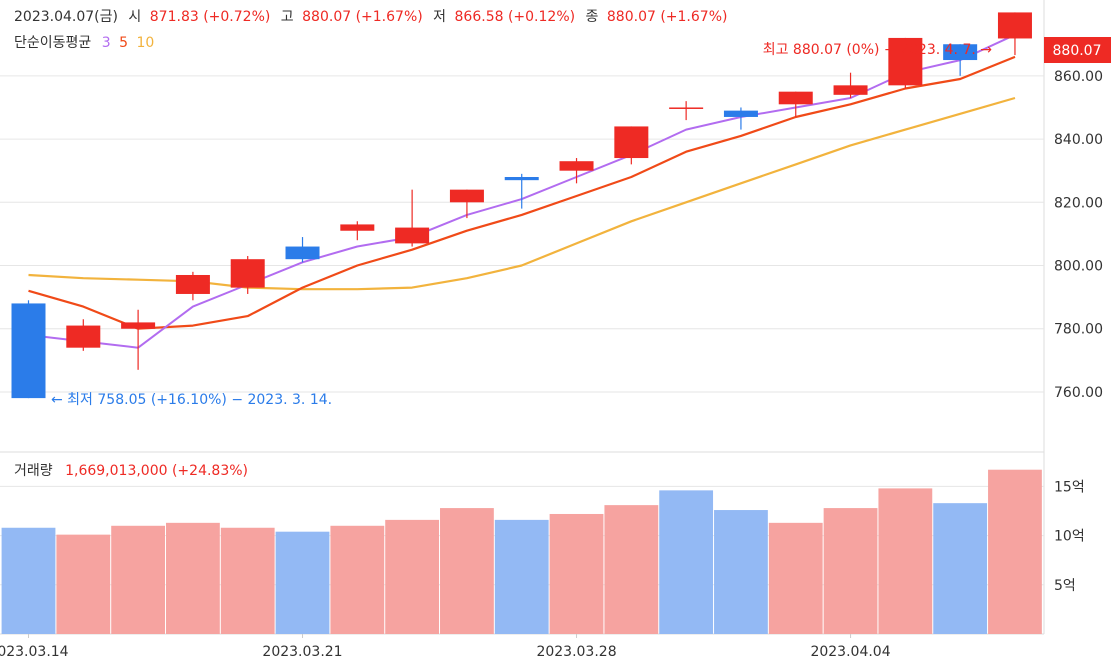 The image size is (1111, 667). I want to click on price-tick-label: 760.00, so click(1078, 393).